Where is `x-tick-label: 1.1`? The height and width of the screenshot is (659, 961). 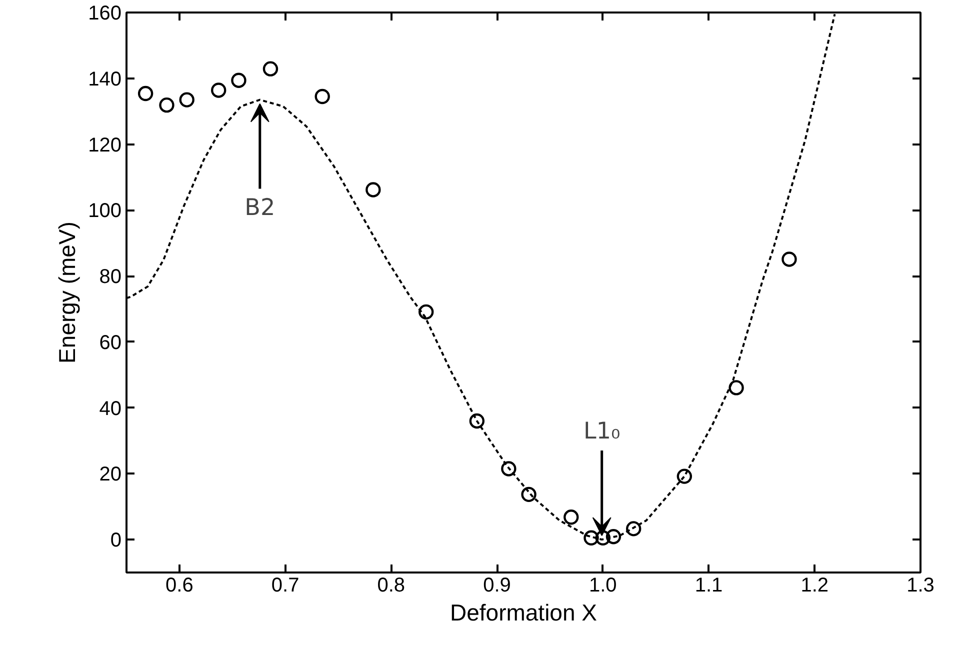
x-tick-label: 1.1 is located at coordinates (708, 585).